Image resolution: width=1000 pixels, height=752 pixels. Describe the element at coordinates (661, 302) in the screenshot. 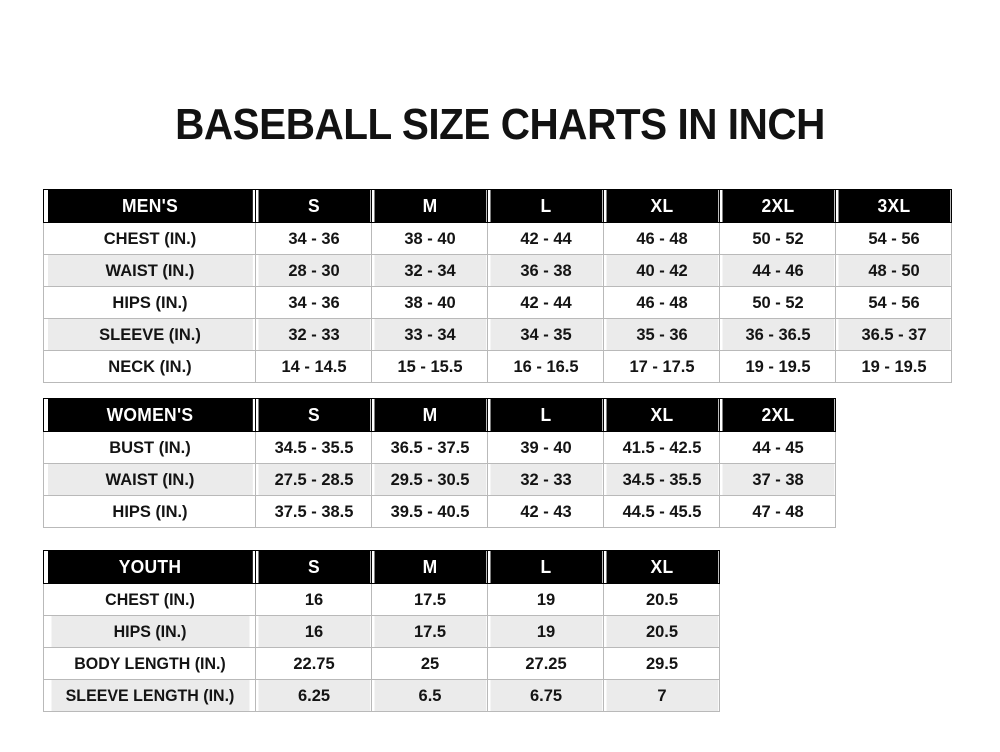

I see `mens-measure-value: 46 - 48` at that location.